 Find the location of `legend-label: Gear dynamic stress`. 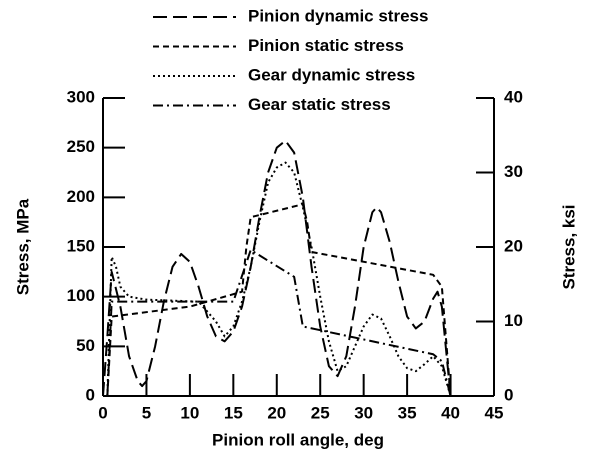

legend-label: Gear dynamic stress is located at coordinates (331, 74).